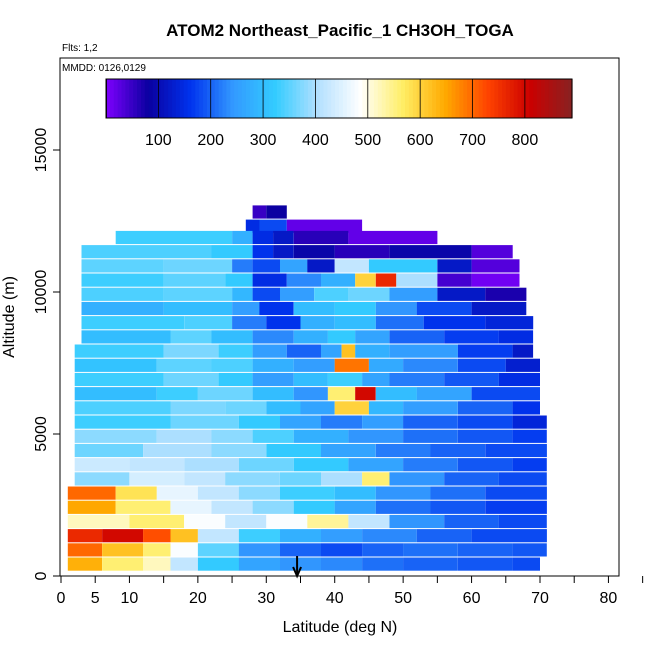 This screenshot has height=650, width=650. What do you see at coordinates (340, 30) in the screenshot?
I see `chart-title: ATOM2 Northeast_Pacific_1 CH3OH_TOGA` at bounding box center [340, 30].